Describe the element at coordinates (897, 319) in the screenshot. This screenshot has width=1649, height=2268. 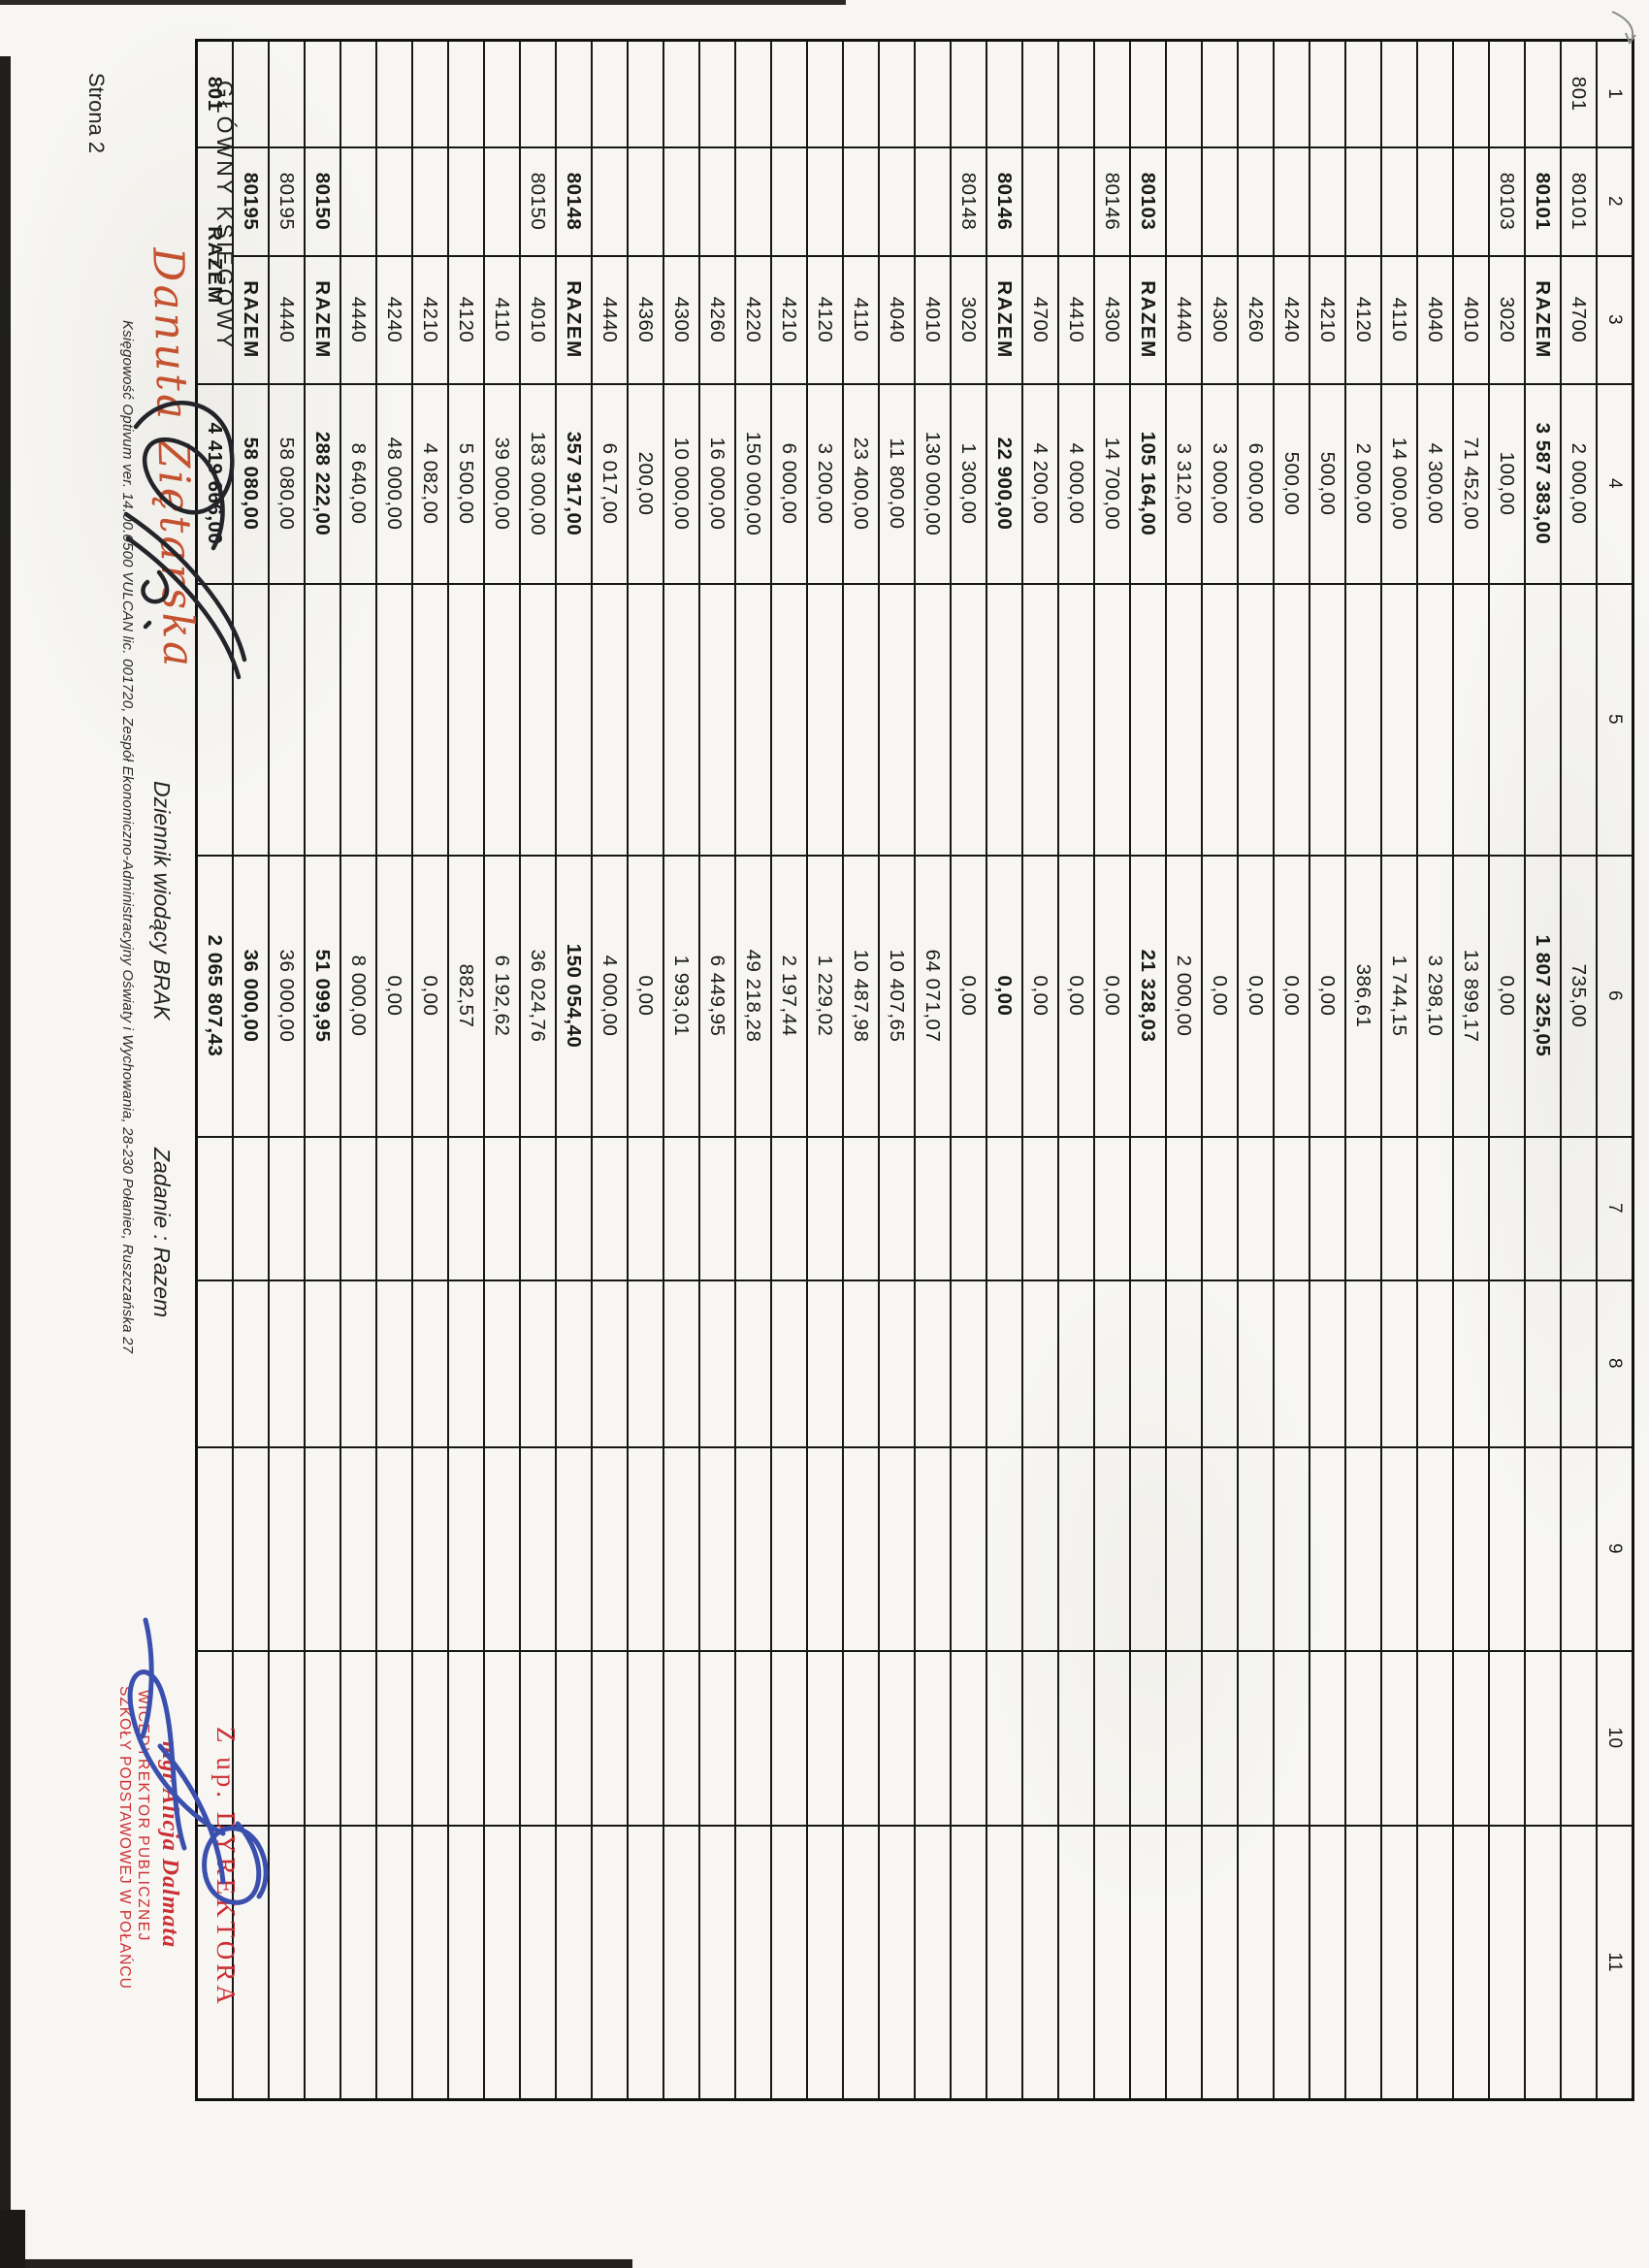
I see `cell-paragraf: 4040` at that location.